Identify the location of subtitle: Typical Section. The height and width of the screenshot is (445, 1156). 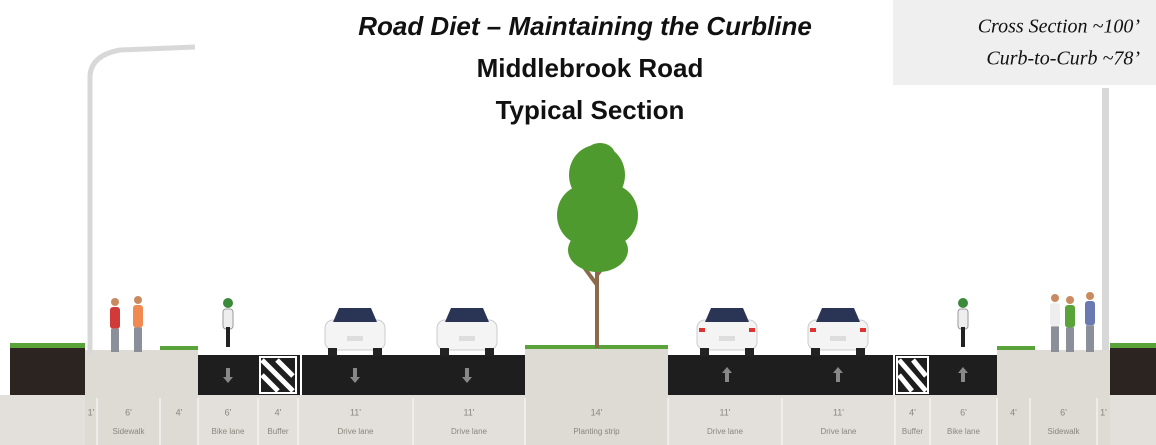
(590, 110).